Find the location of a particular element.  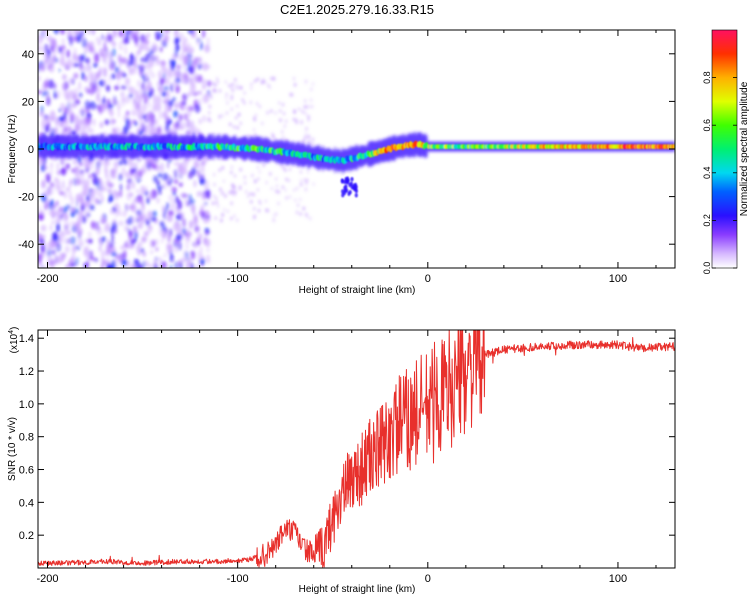

colorbar-tick-label: 0.4 is located at coordinates (707, 173).